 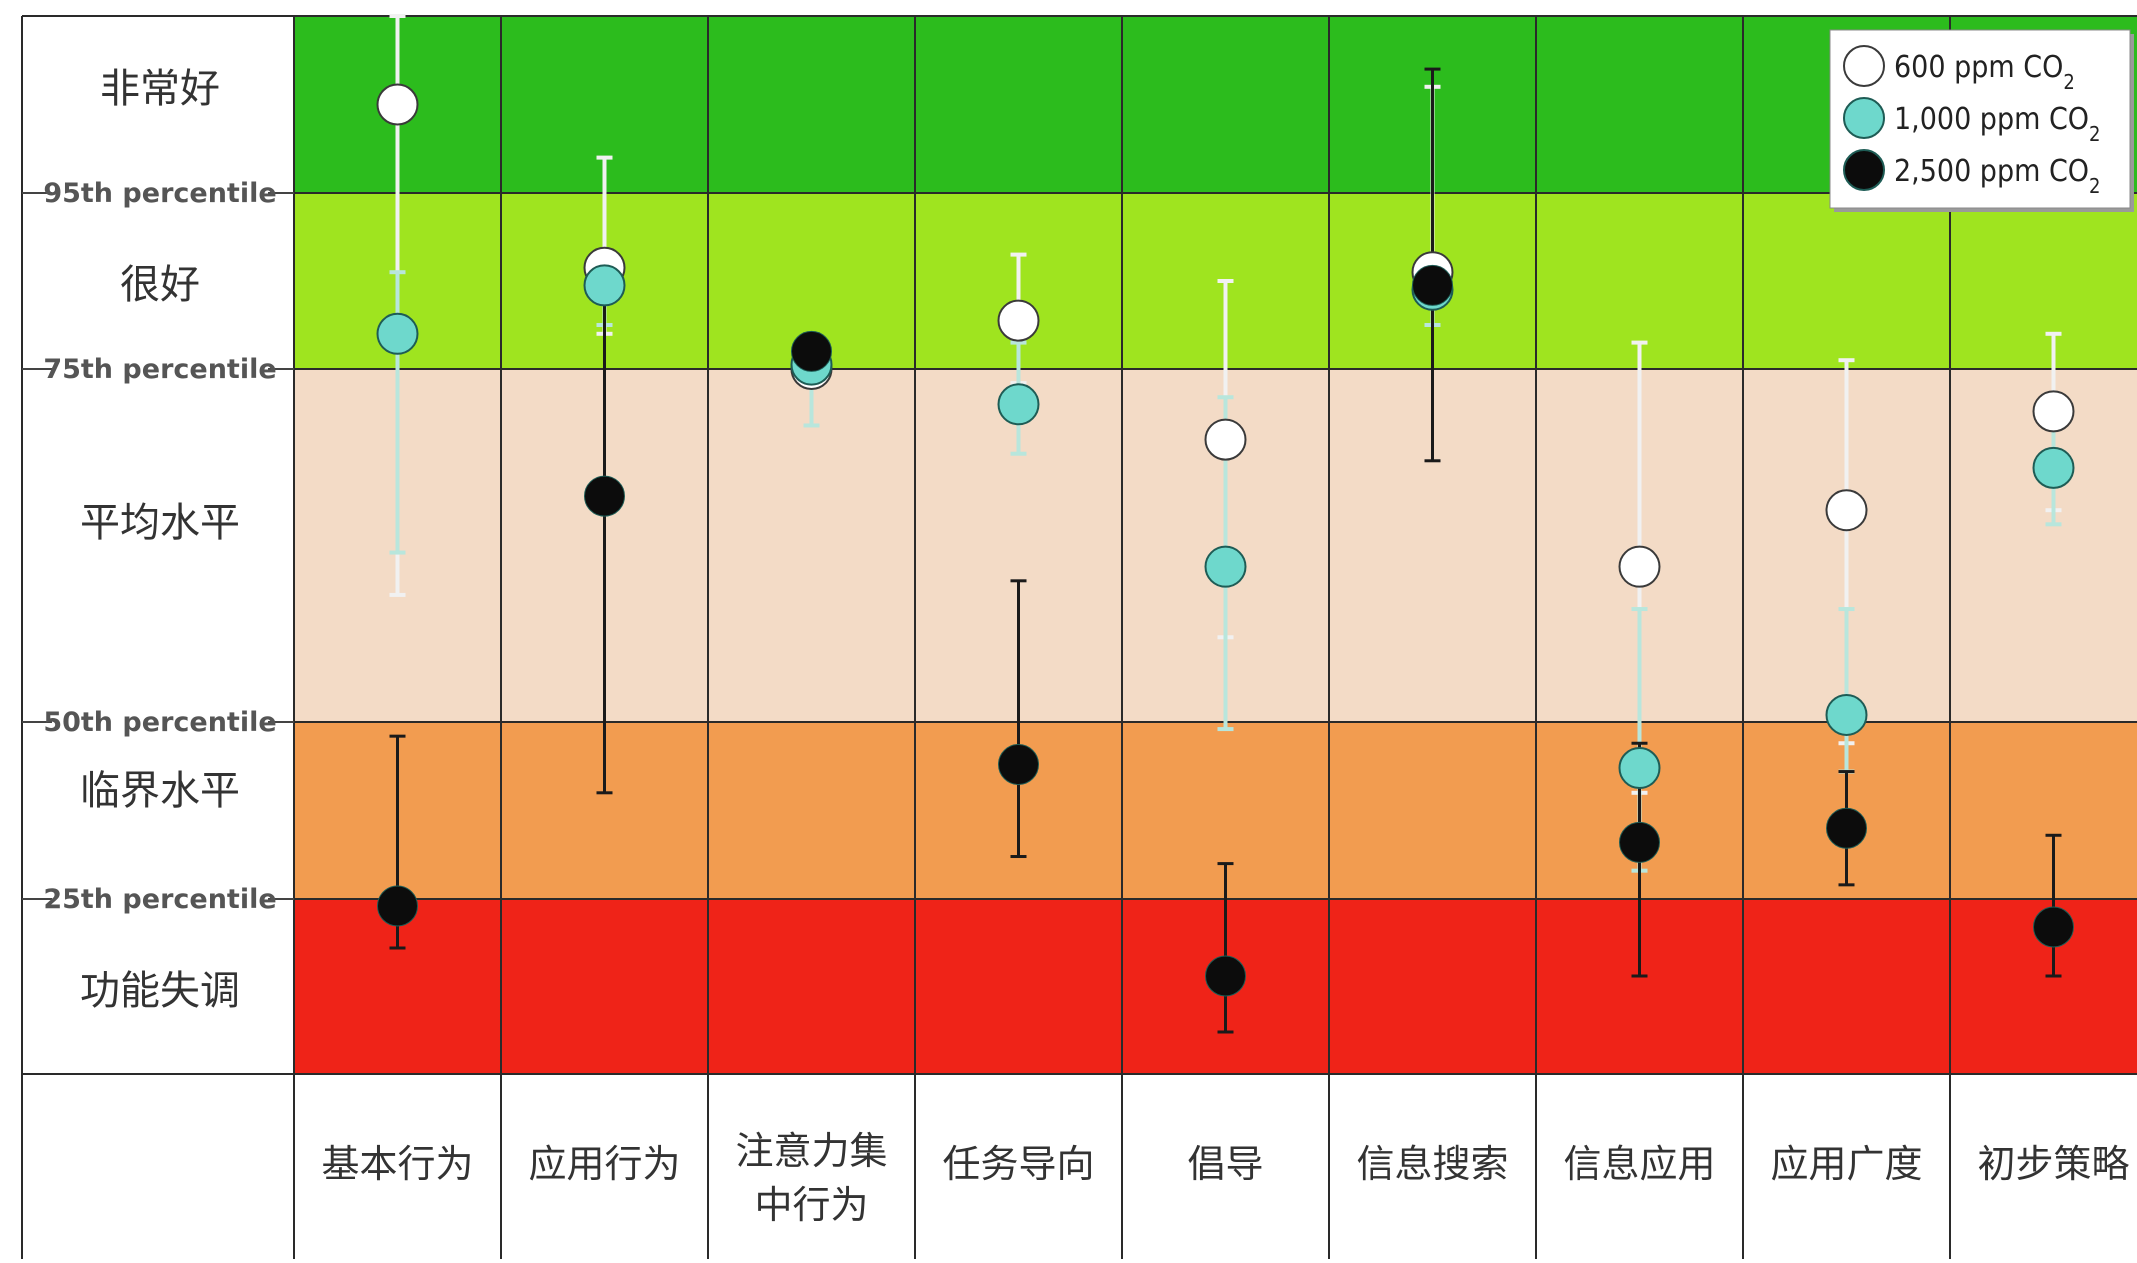 What do you see at coordinates (1846, 1164) in the screenshot?
I see `category-label: 应用广度` at bounding box center [1846, 1164].